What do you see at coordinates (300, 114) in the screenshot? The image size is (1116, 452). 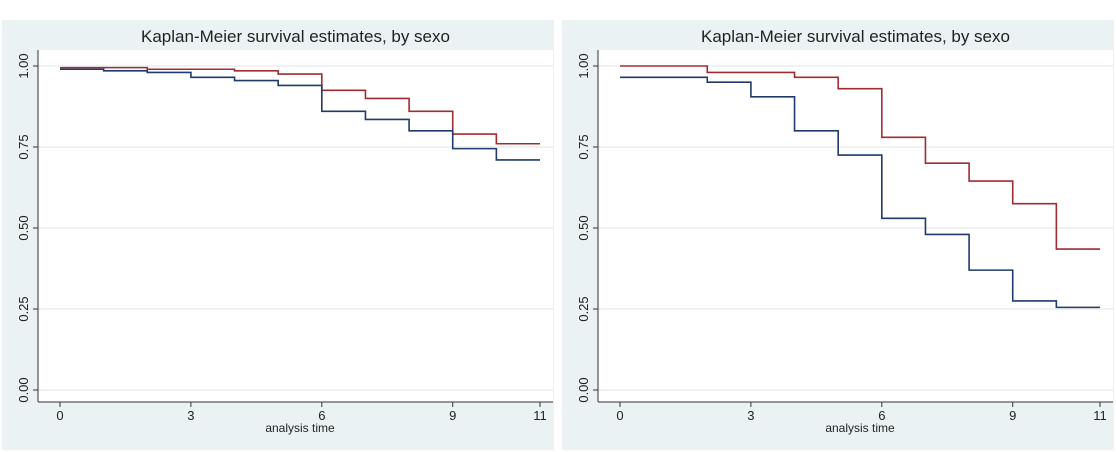 I see `survival-line` at bounding box center [300, 114].